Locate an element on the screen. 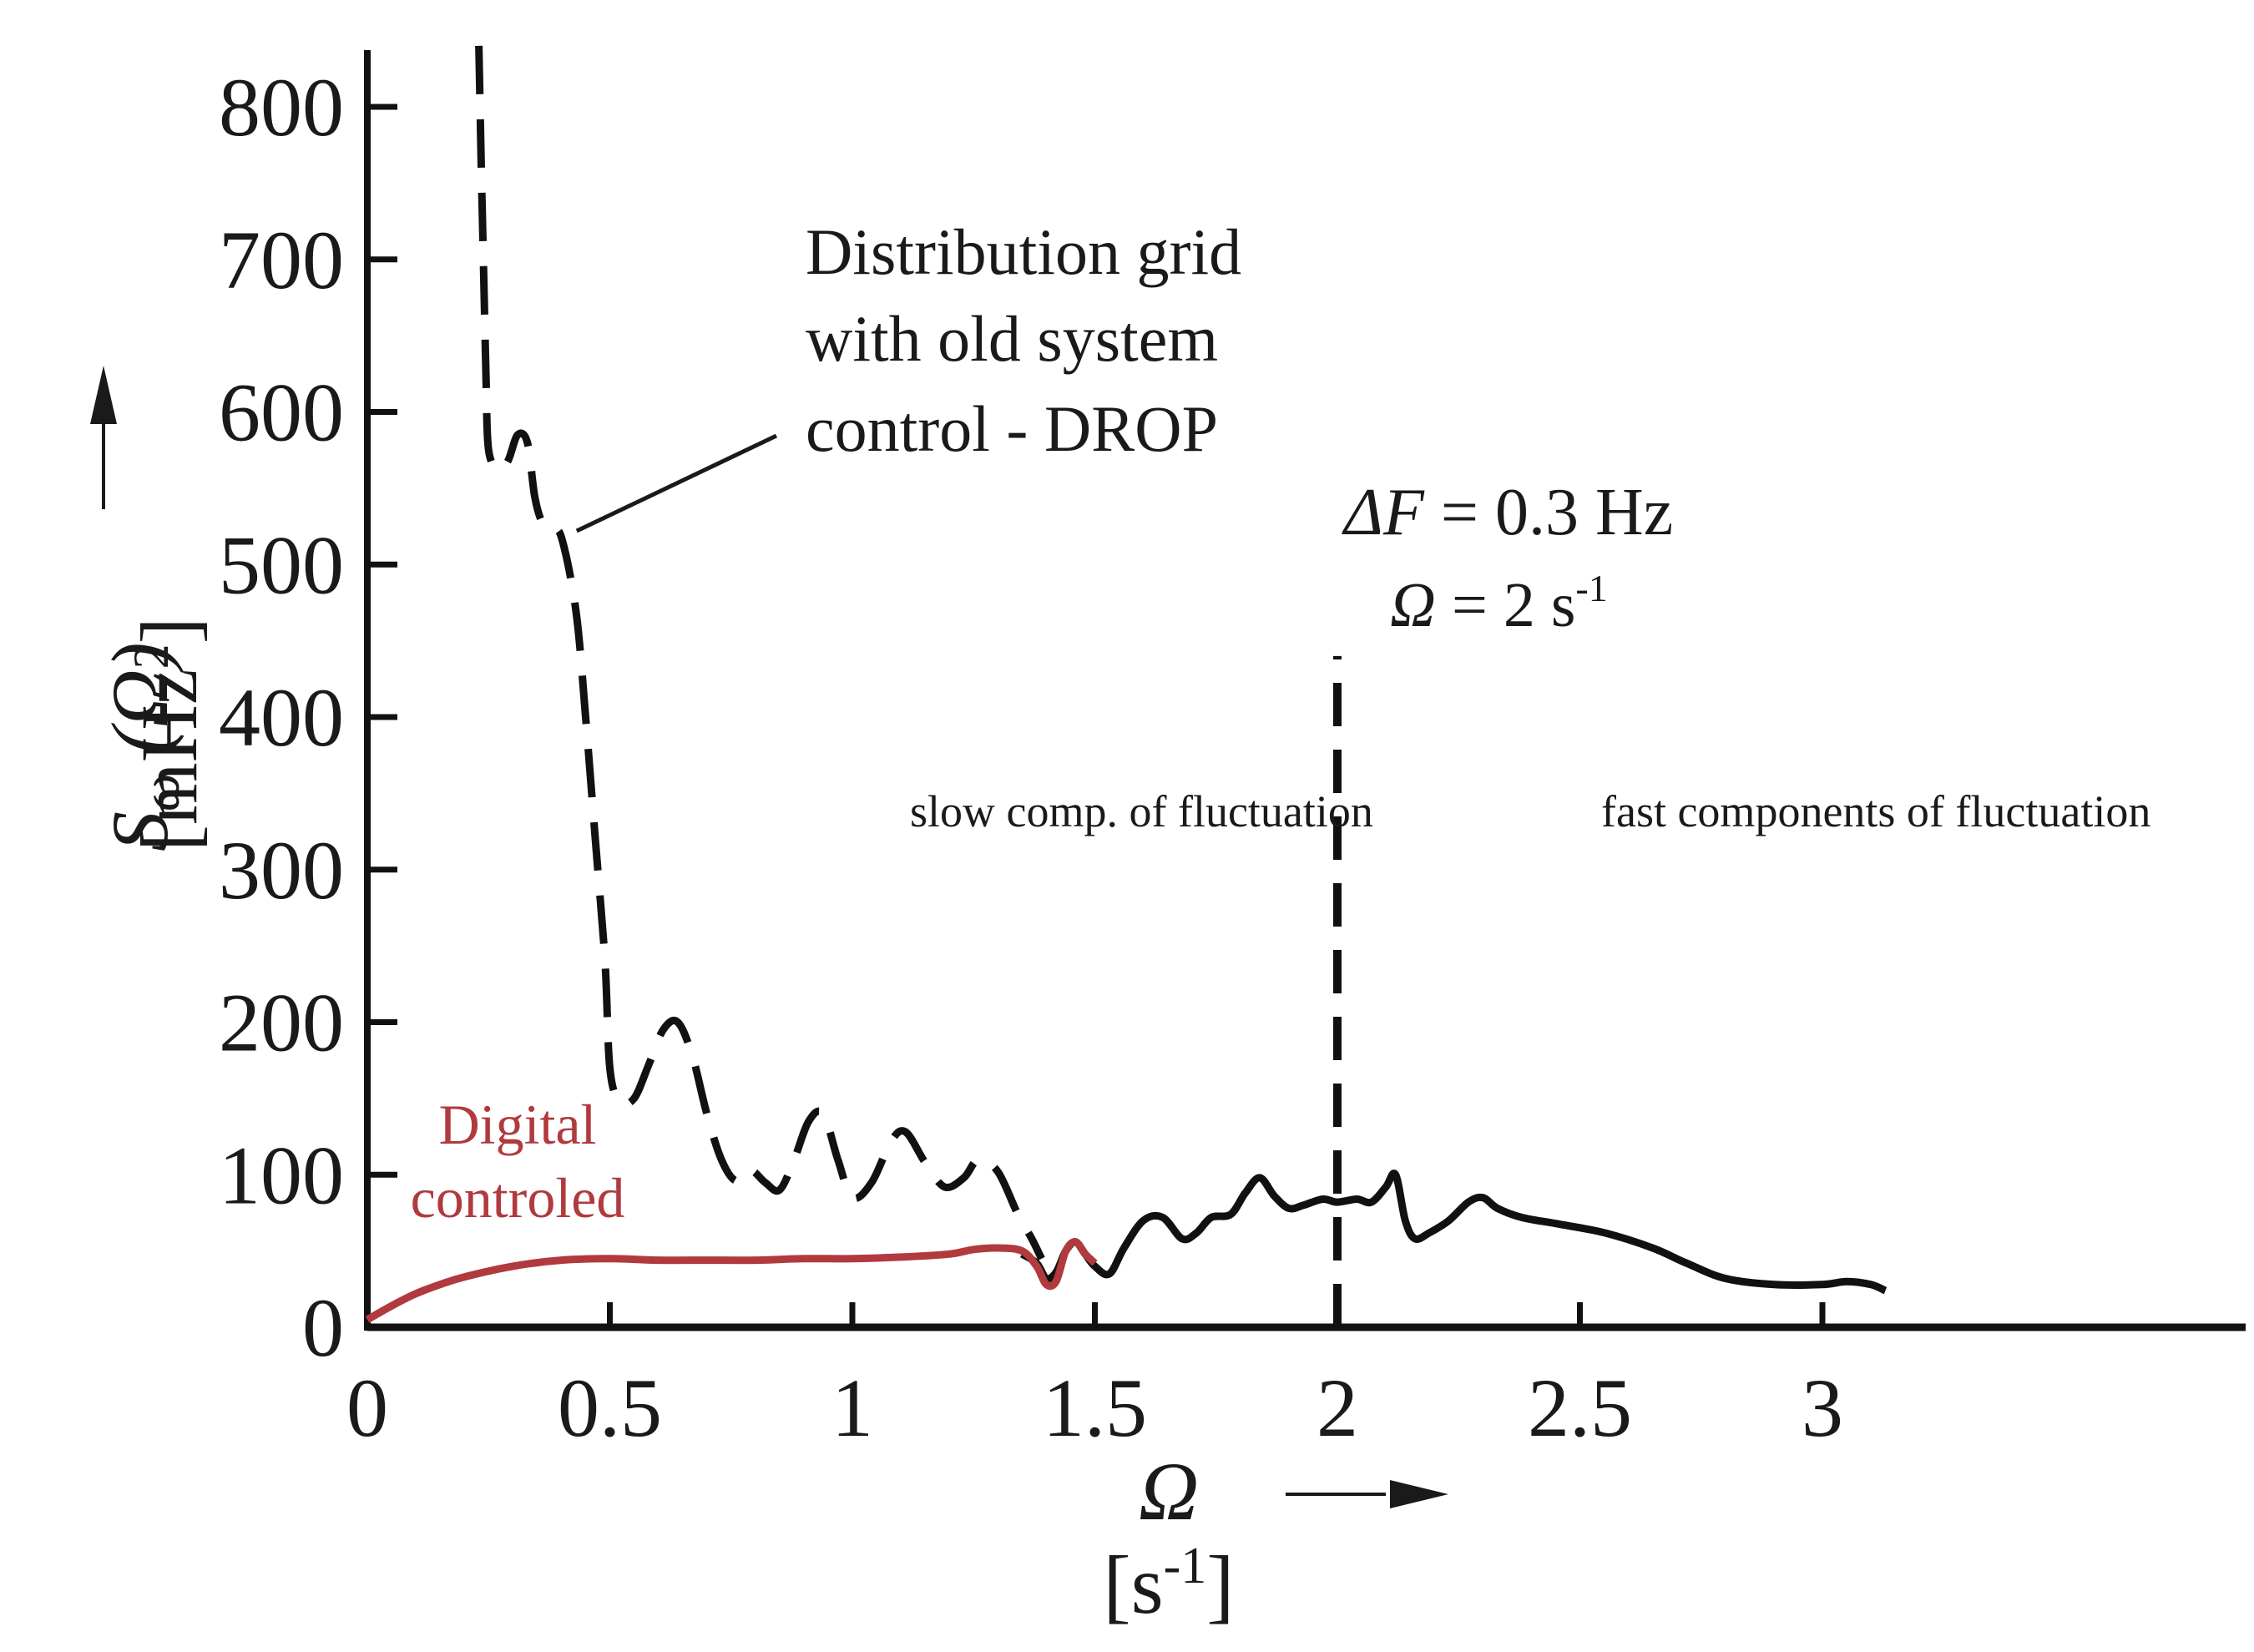 This screenshot has height=1652, width=2254. fast-region-label: fast components of fluctuation is located at coordinates (1875, 811).